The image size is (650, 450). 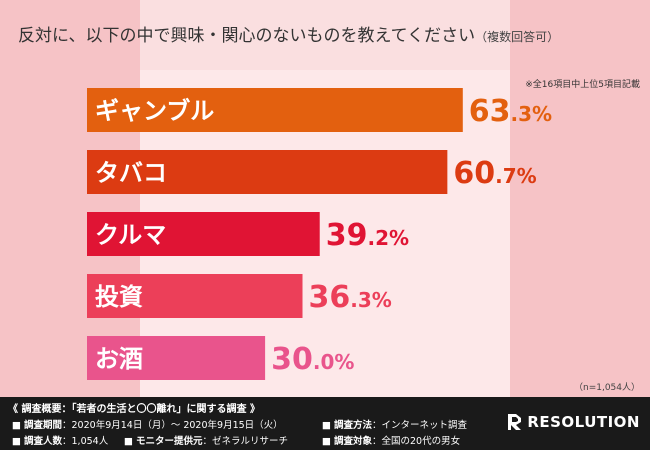 I want to click on value-label: 39.2%, so click(x=367, y=235).